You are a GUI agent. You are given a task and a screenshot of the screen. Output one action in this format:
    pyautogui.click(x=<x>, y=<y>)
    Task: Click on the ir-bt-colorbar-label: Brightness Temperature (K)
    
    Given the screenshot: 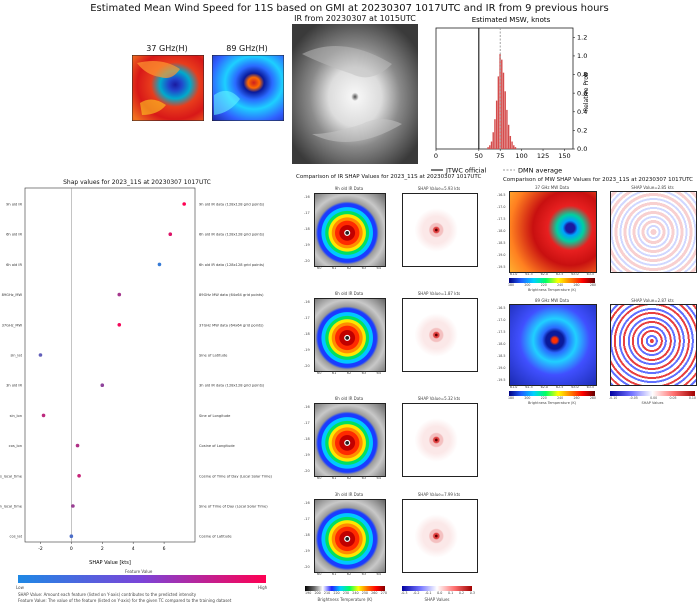 What is the action you would take?
    pyautogui.click(x=345, y=599)
    